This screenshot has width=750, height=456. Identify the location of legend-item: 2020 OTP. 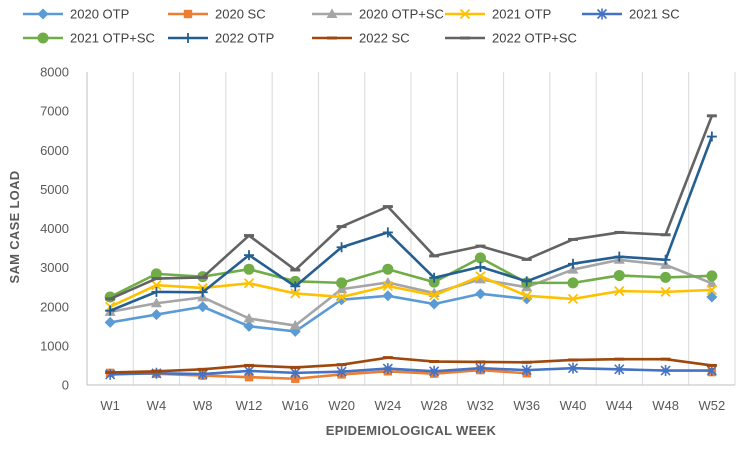
(76, 14).